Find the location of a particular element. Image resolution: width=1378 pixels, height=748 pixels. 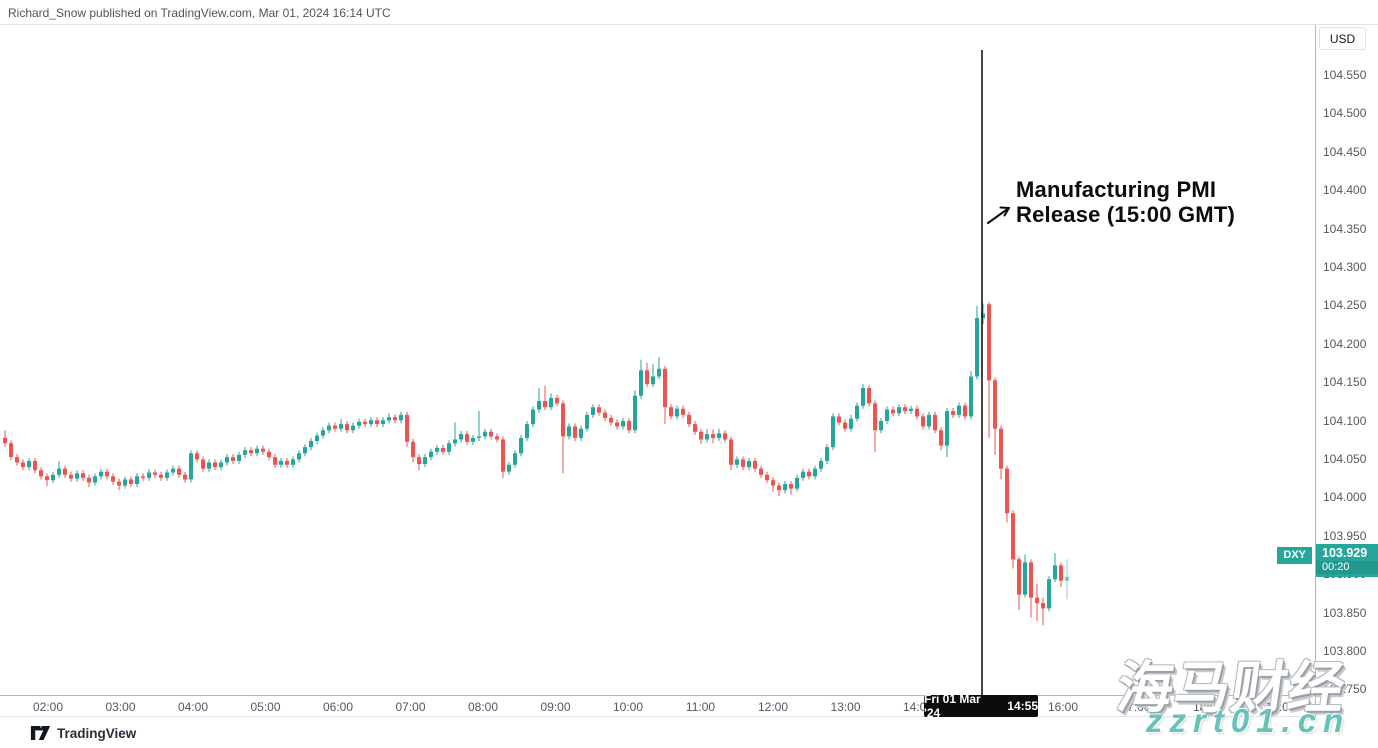

last-price-label: 103.929 00:20 is located at coordinates (1347, 560).